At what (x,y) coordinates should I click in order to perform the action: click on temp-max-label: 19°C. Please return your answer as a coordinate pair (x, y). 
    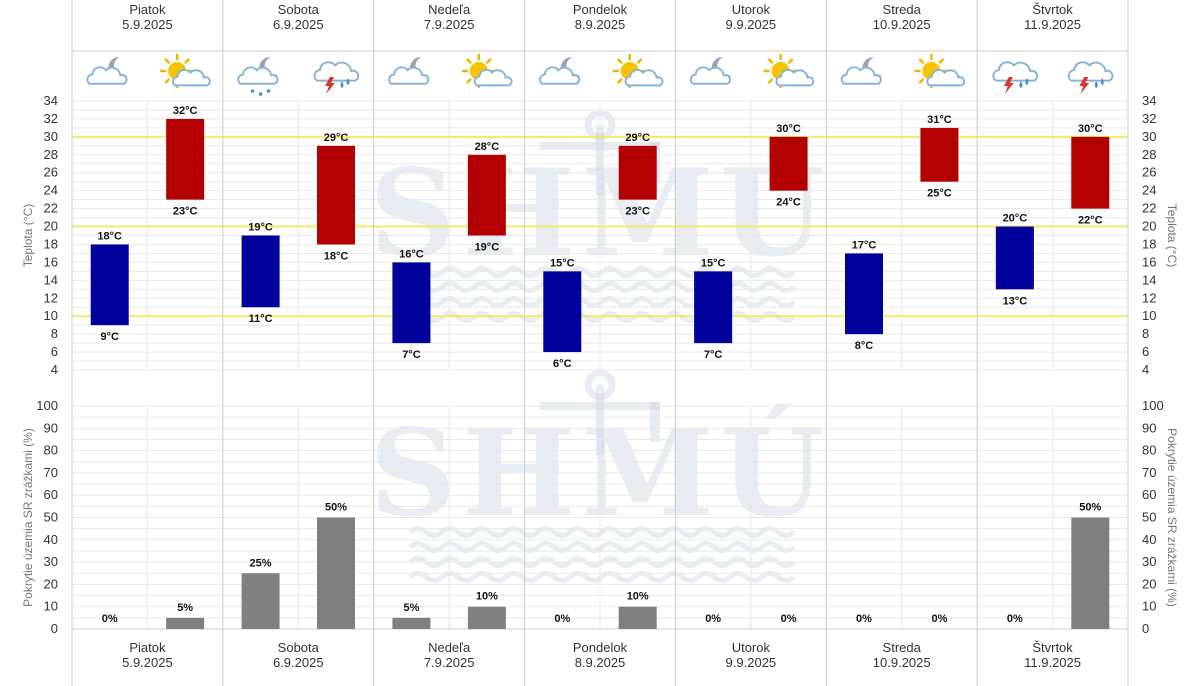
    Looking at the image, I should click on (260, 228).